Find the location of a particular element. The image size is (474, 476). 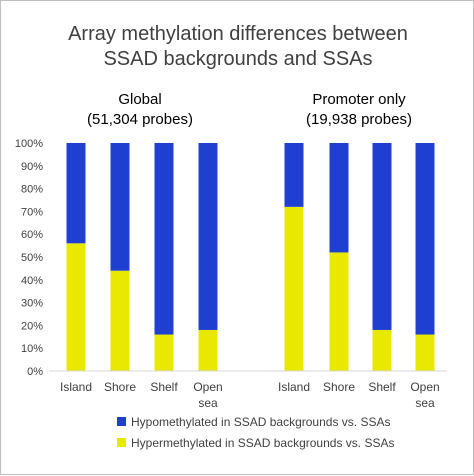

chart-title-line: SSAD backgrounds and SSAs is located at coordinates (237, 59).